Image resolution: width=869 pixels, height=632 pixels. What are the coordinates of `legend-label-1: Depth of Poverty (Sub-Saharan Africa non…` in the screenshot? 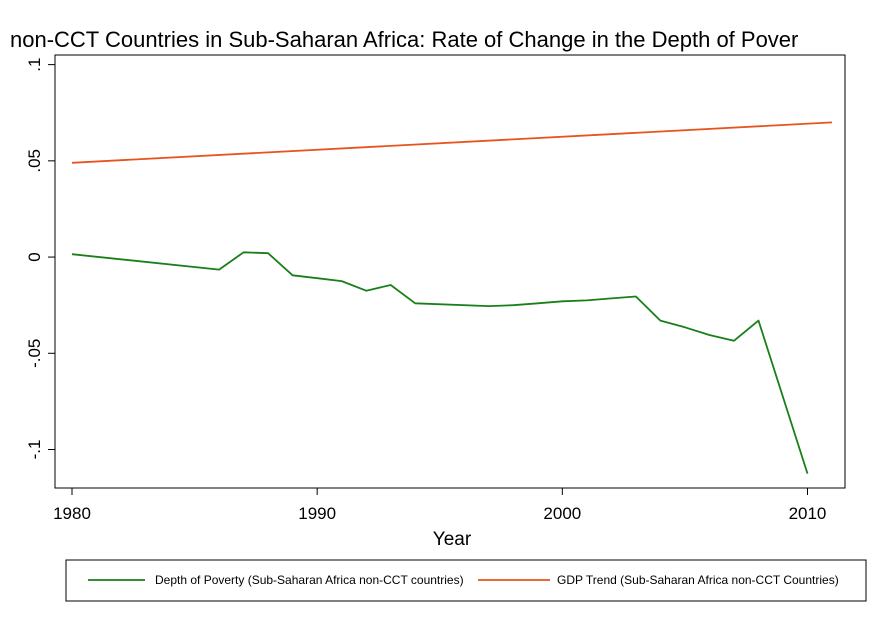 It's located at (309, 580).